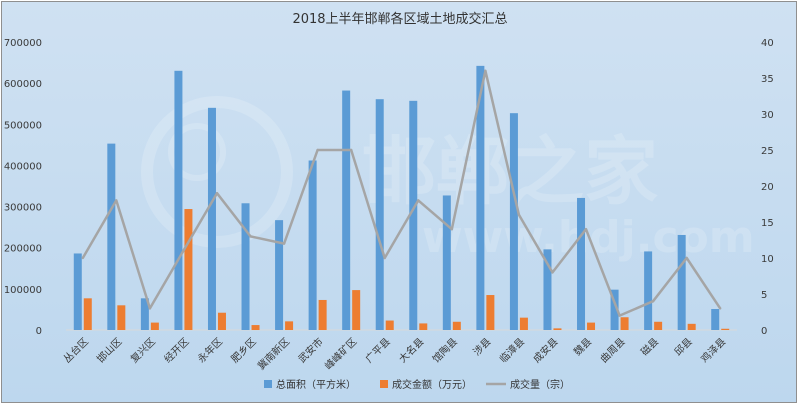 The height and width of the screenshot is (406, 800). What do you see at coordinates (340, 353) in the screenshot?
I see `x-tick-label: 峰峰矿区` at bounding box center [340, 353].